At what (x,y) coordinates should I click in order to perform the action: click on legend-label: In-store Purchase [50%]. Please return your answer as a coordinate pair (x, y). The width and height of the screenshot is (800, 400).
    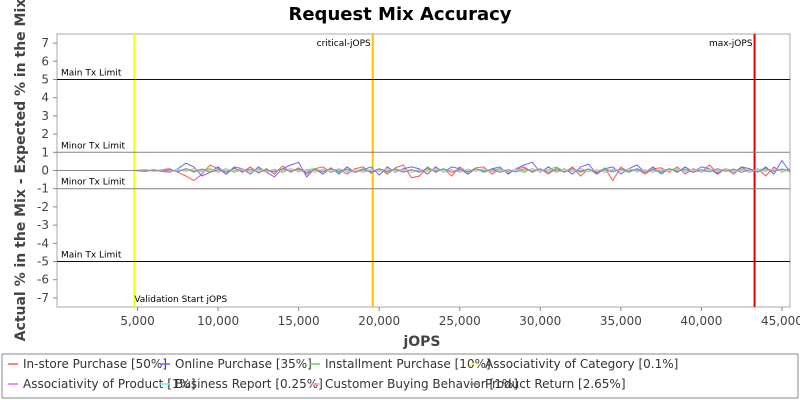
    Looking at the image, I should click on (95, 364).